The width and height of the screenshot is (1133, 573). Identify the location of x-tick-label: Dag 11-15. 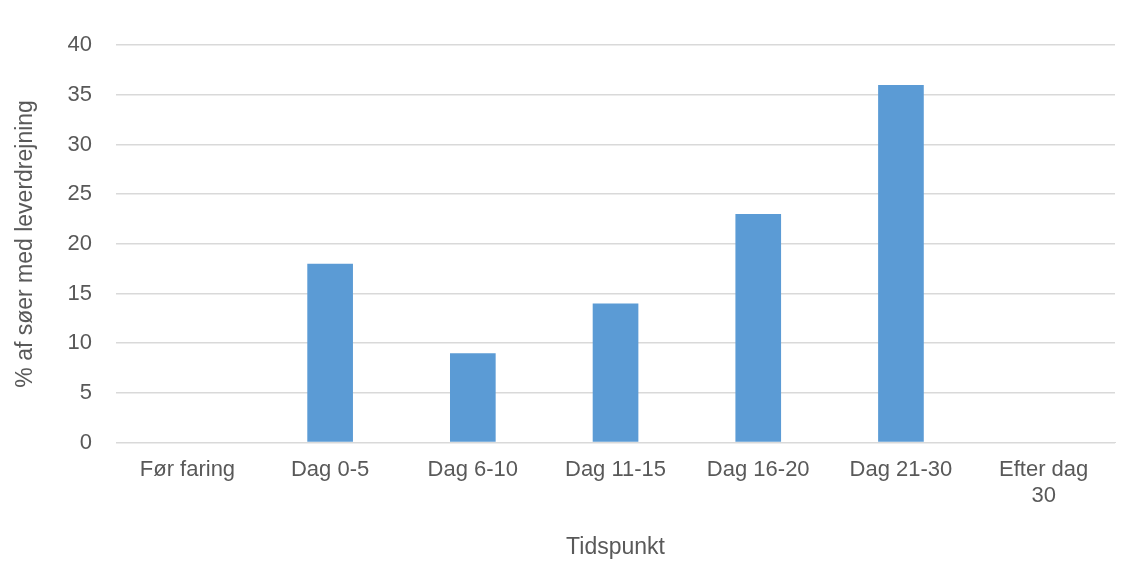
(615, 468).